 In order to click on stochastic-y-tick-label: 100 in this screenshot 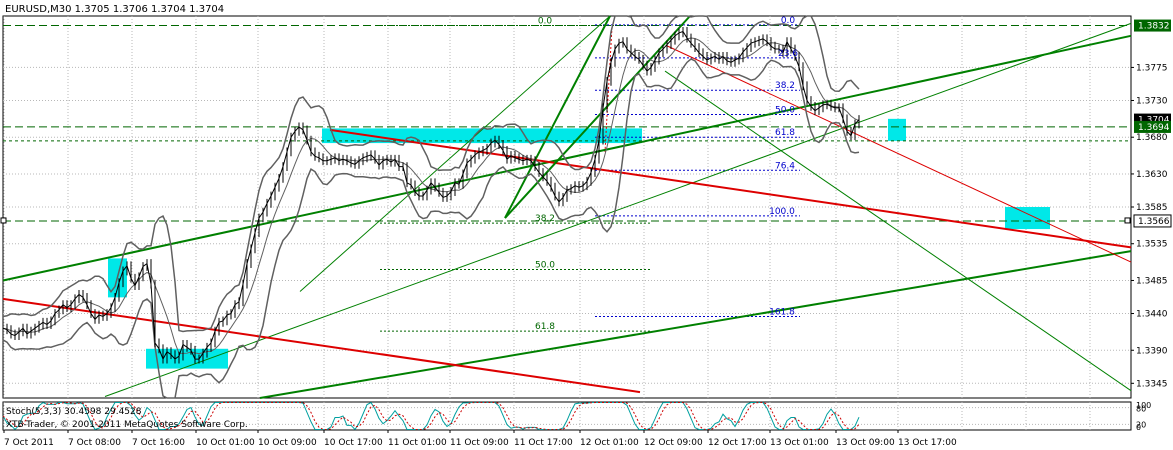, I will do `click(1143, 405)`.